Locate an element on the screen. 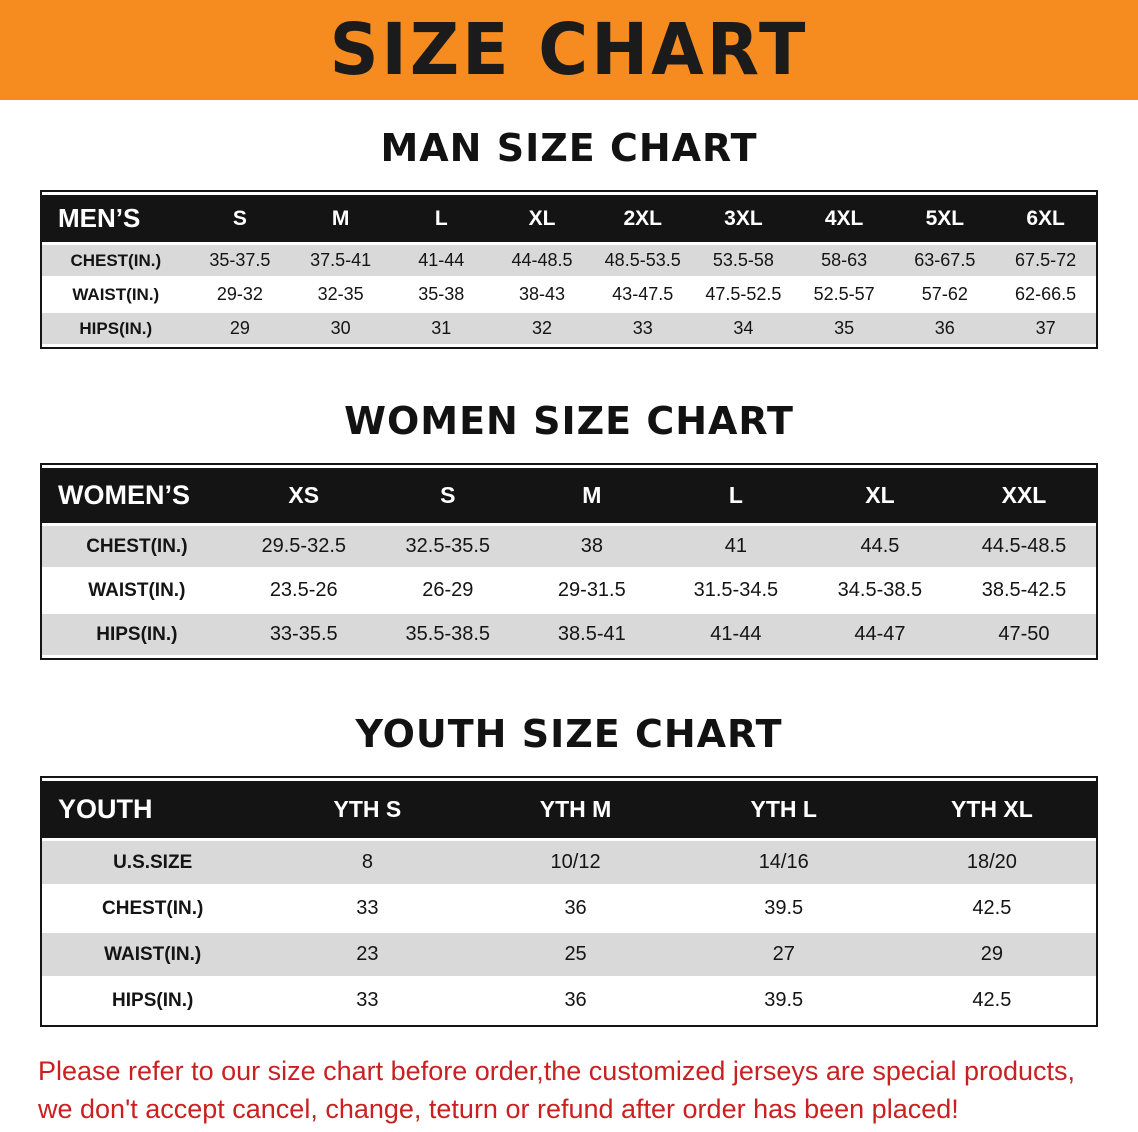  size-value-cell: 38.5-41 is located at coordinates (591, 634).